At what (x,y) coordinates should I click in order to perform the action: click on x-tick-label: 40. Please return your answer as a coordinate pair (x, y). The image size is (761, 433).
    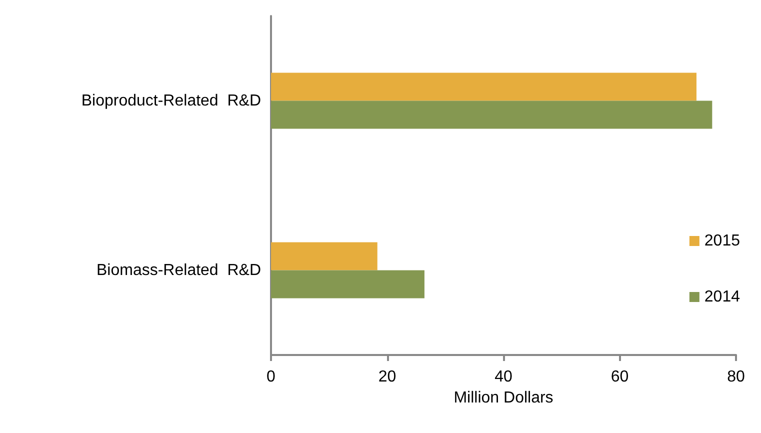
    Looking at the image, I should click on (503, 377).